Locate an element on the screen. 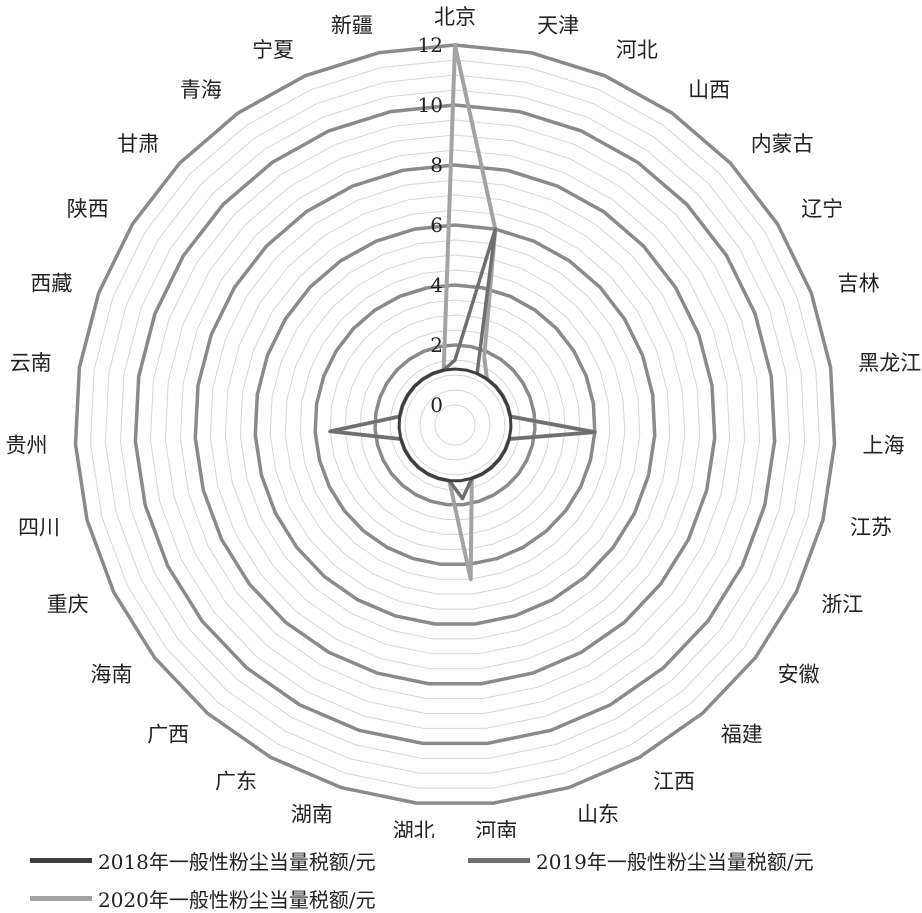 The height and width of the screenshot is (913, 922). legend-item-2018: 2018年一般性粉尘当量税额/元 is located at coordinates (203, 860).